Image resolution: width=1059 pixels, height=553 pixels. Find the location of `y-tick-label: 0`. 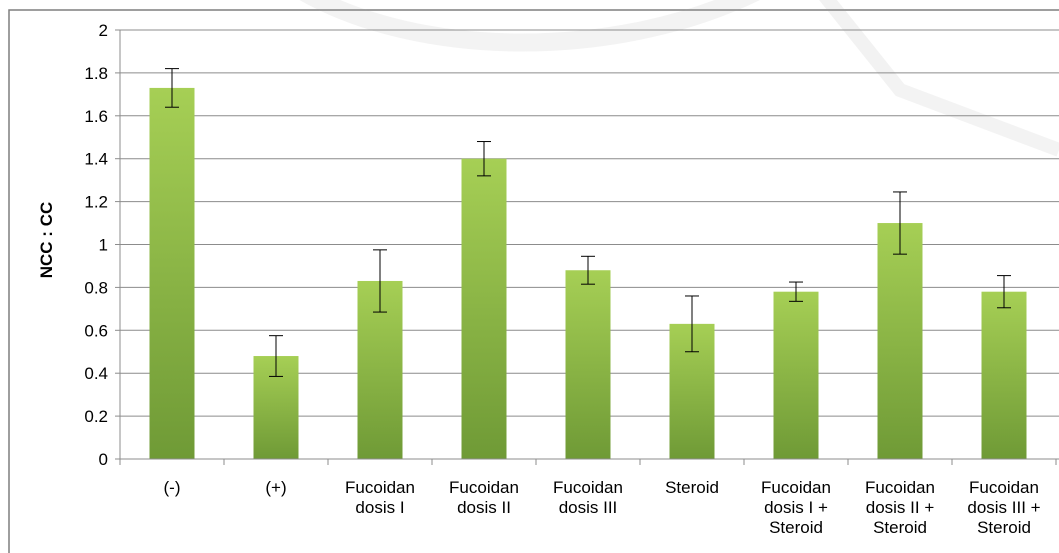

y-tick-label: 0 is located at coordinates (103, 459).